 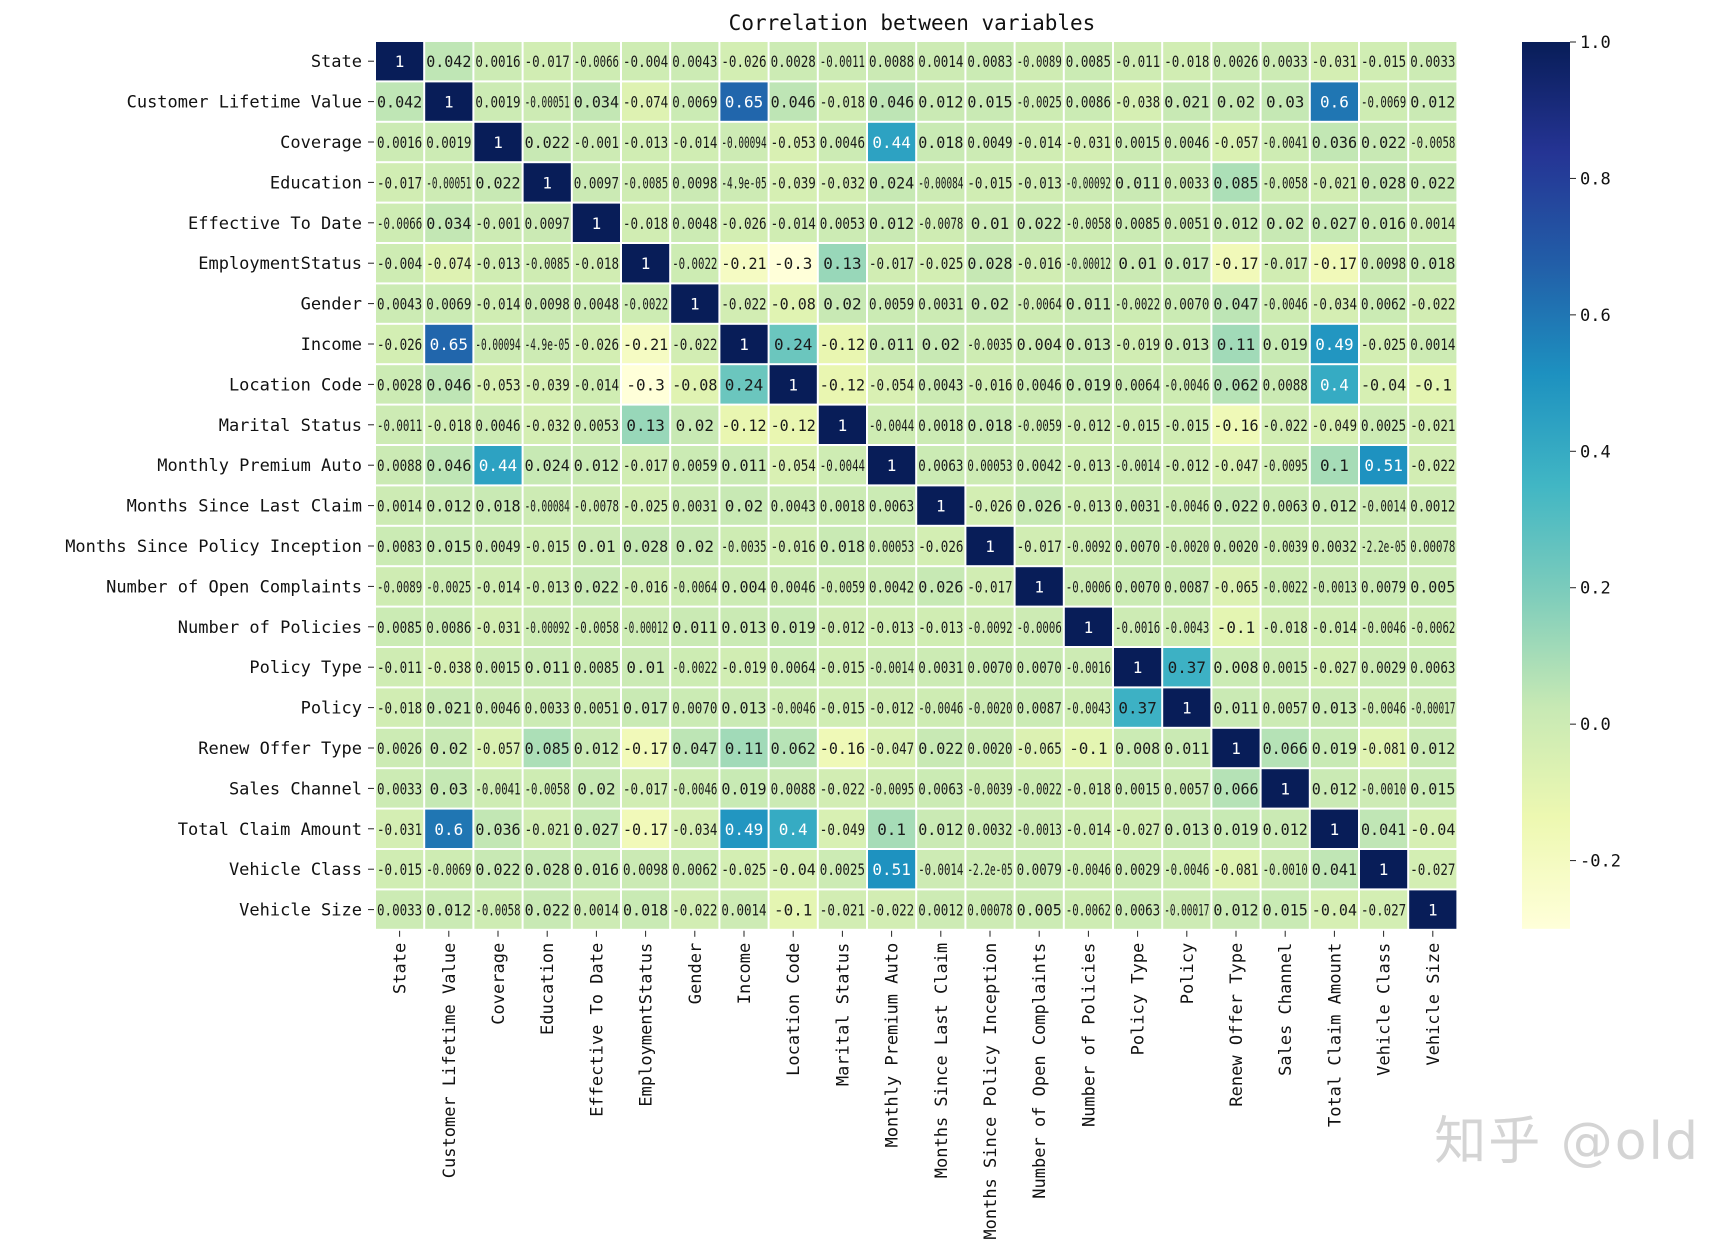 I want to click on cell-value-label: 0.0085, so click(x=399, y=627).